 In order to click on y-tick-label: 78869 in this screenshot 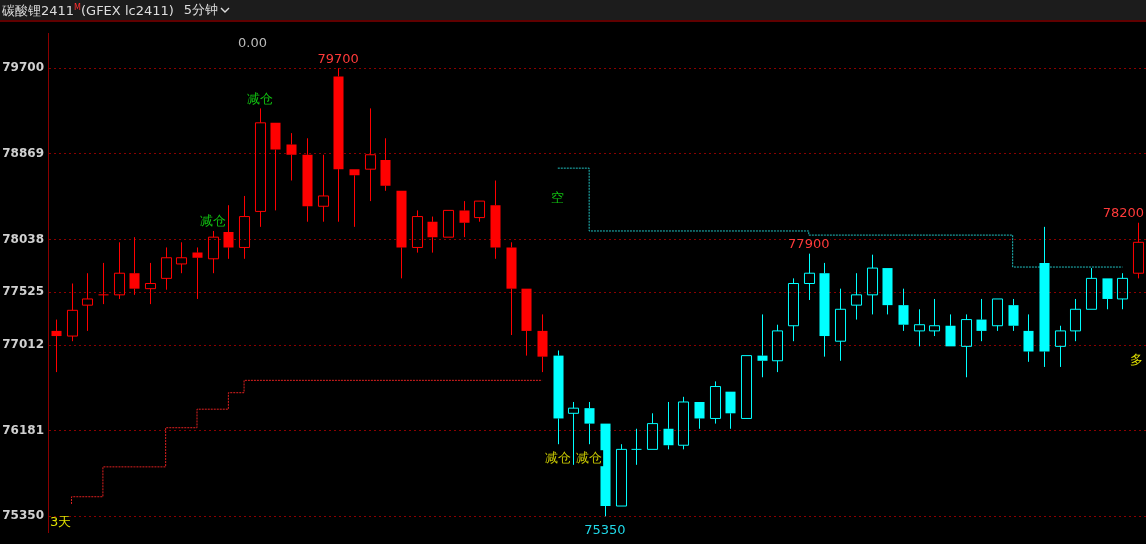, I will do `click(23, 152)`.